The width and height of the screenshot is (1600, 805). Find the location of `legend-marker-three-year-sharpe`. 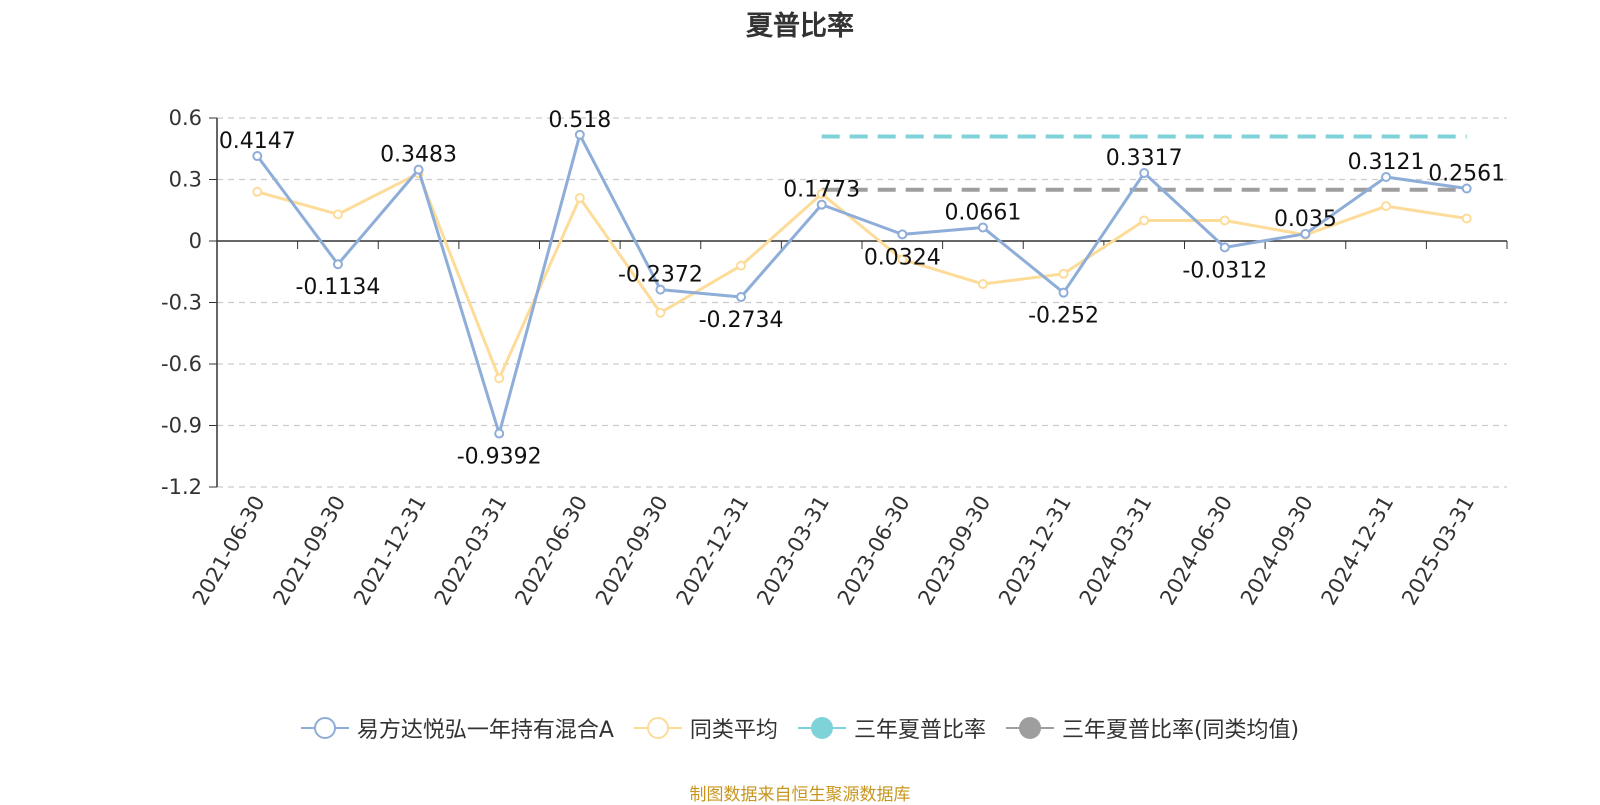

legend-marker-three-year-sharpe is located at coordinates (821, 728).